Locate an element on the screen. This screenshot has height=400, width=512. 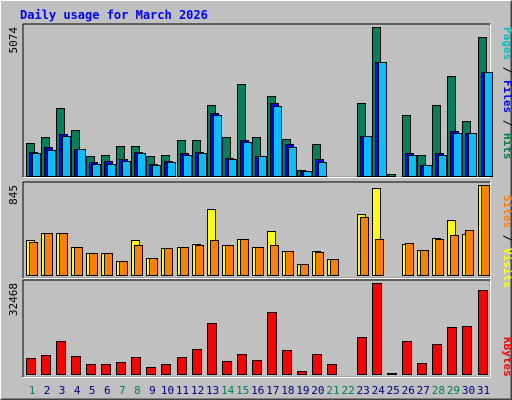
x-tick-label-day-24: 24 is located at coordinates (379, 390).